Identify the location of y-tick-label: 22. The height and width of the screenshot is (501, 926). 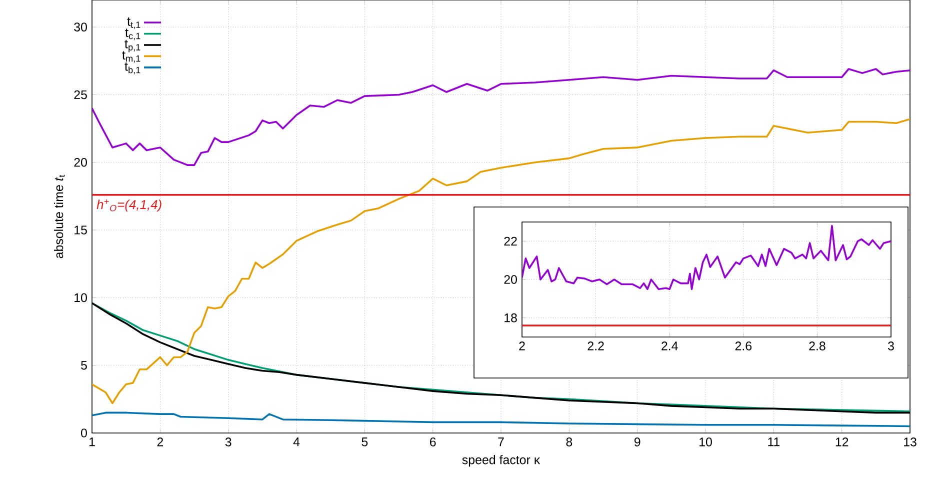
(510, 241).